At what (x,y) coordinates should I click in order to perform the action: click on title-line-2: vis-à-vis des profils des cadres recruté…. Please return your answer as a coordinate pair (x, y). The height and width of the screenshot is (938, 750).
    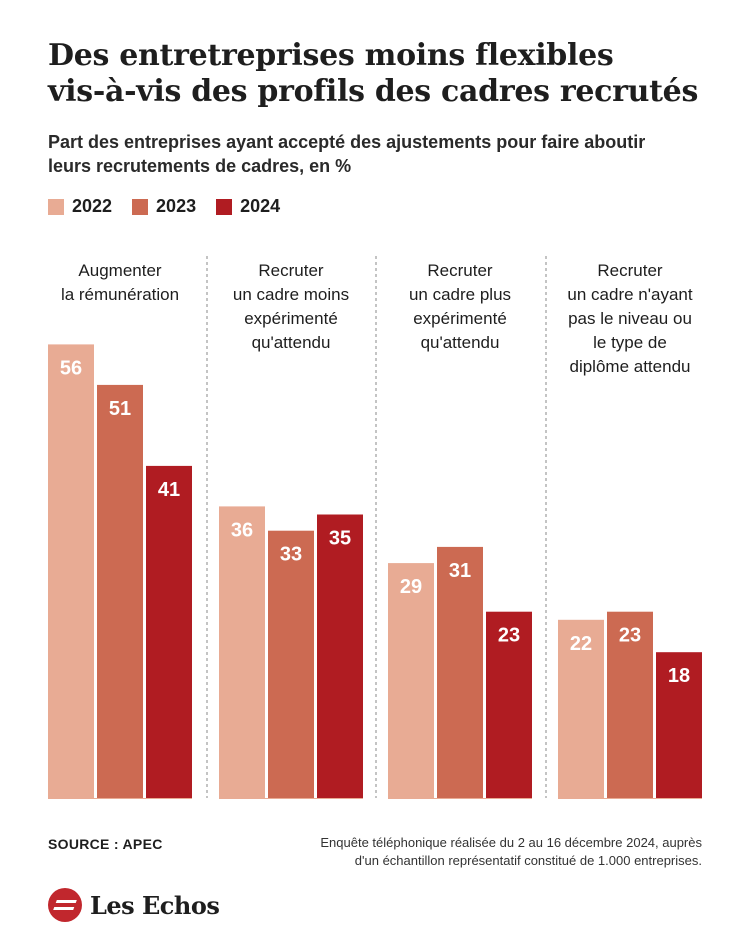
    Looking at the image, I should click on (373, 91).